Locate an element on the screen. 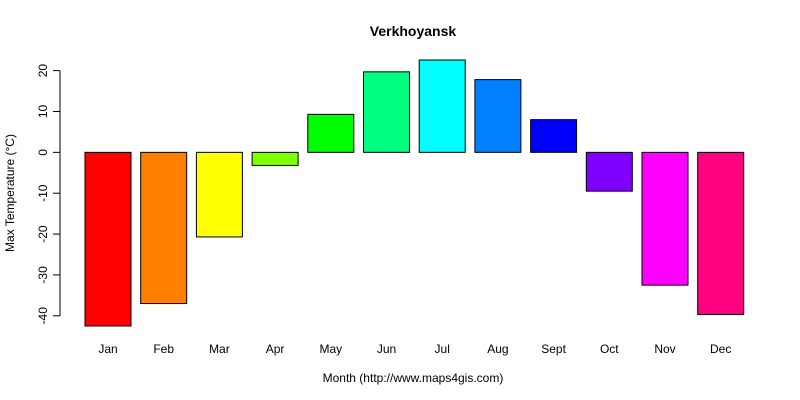 This screenshot has width=800, height=400. bar-aug is located at coordinates (498, 116).